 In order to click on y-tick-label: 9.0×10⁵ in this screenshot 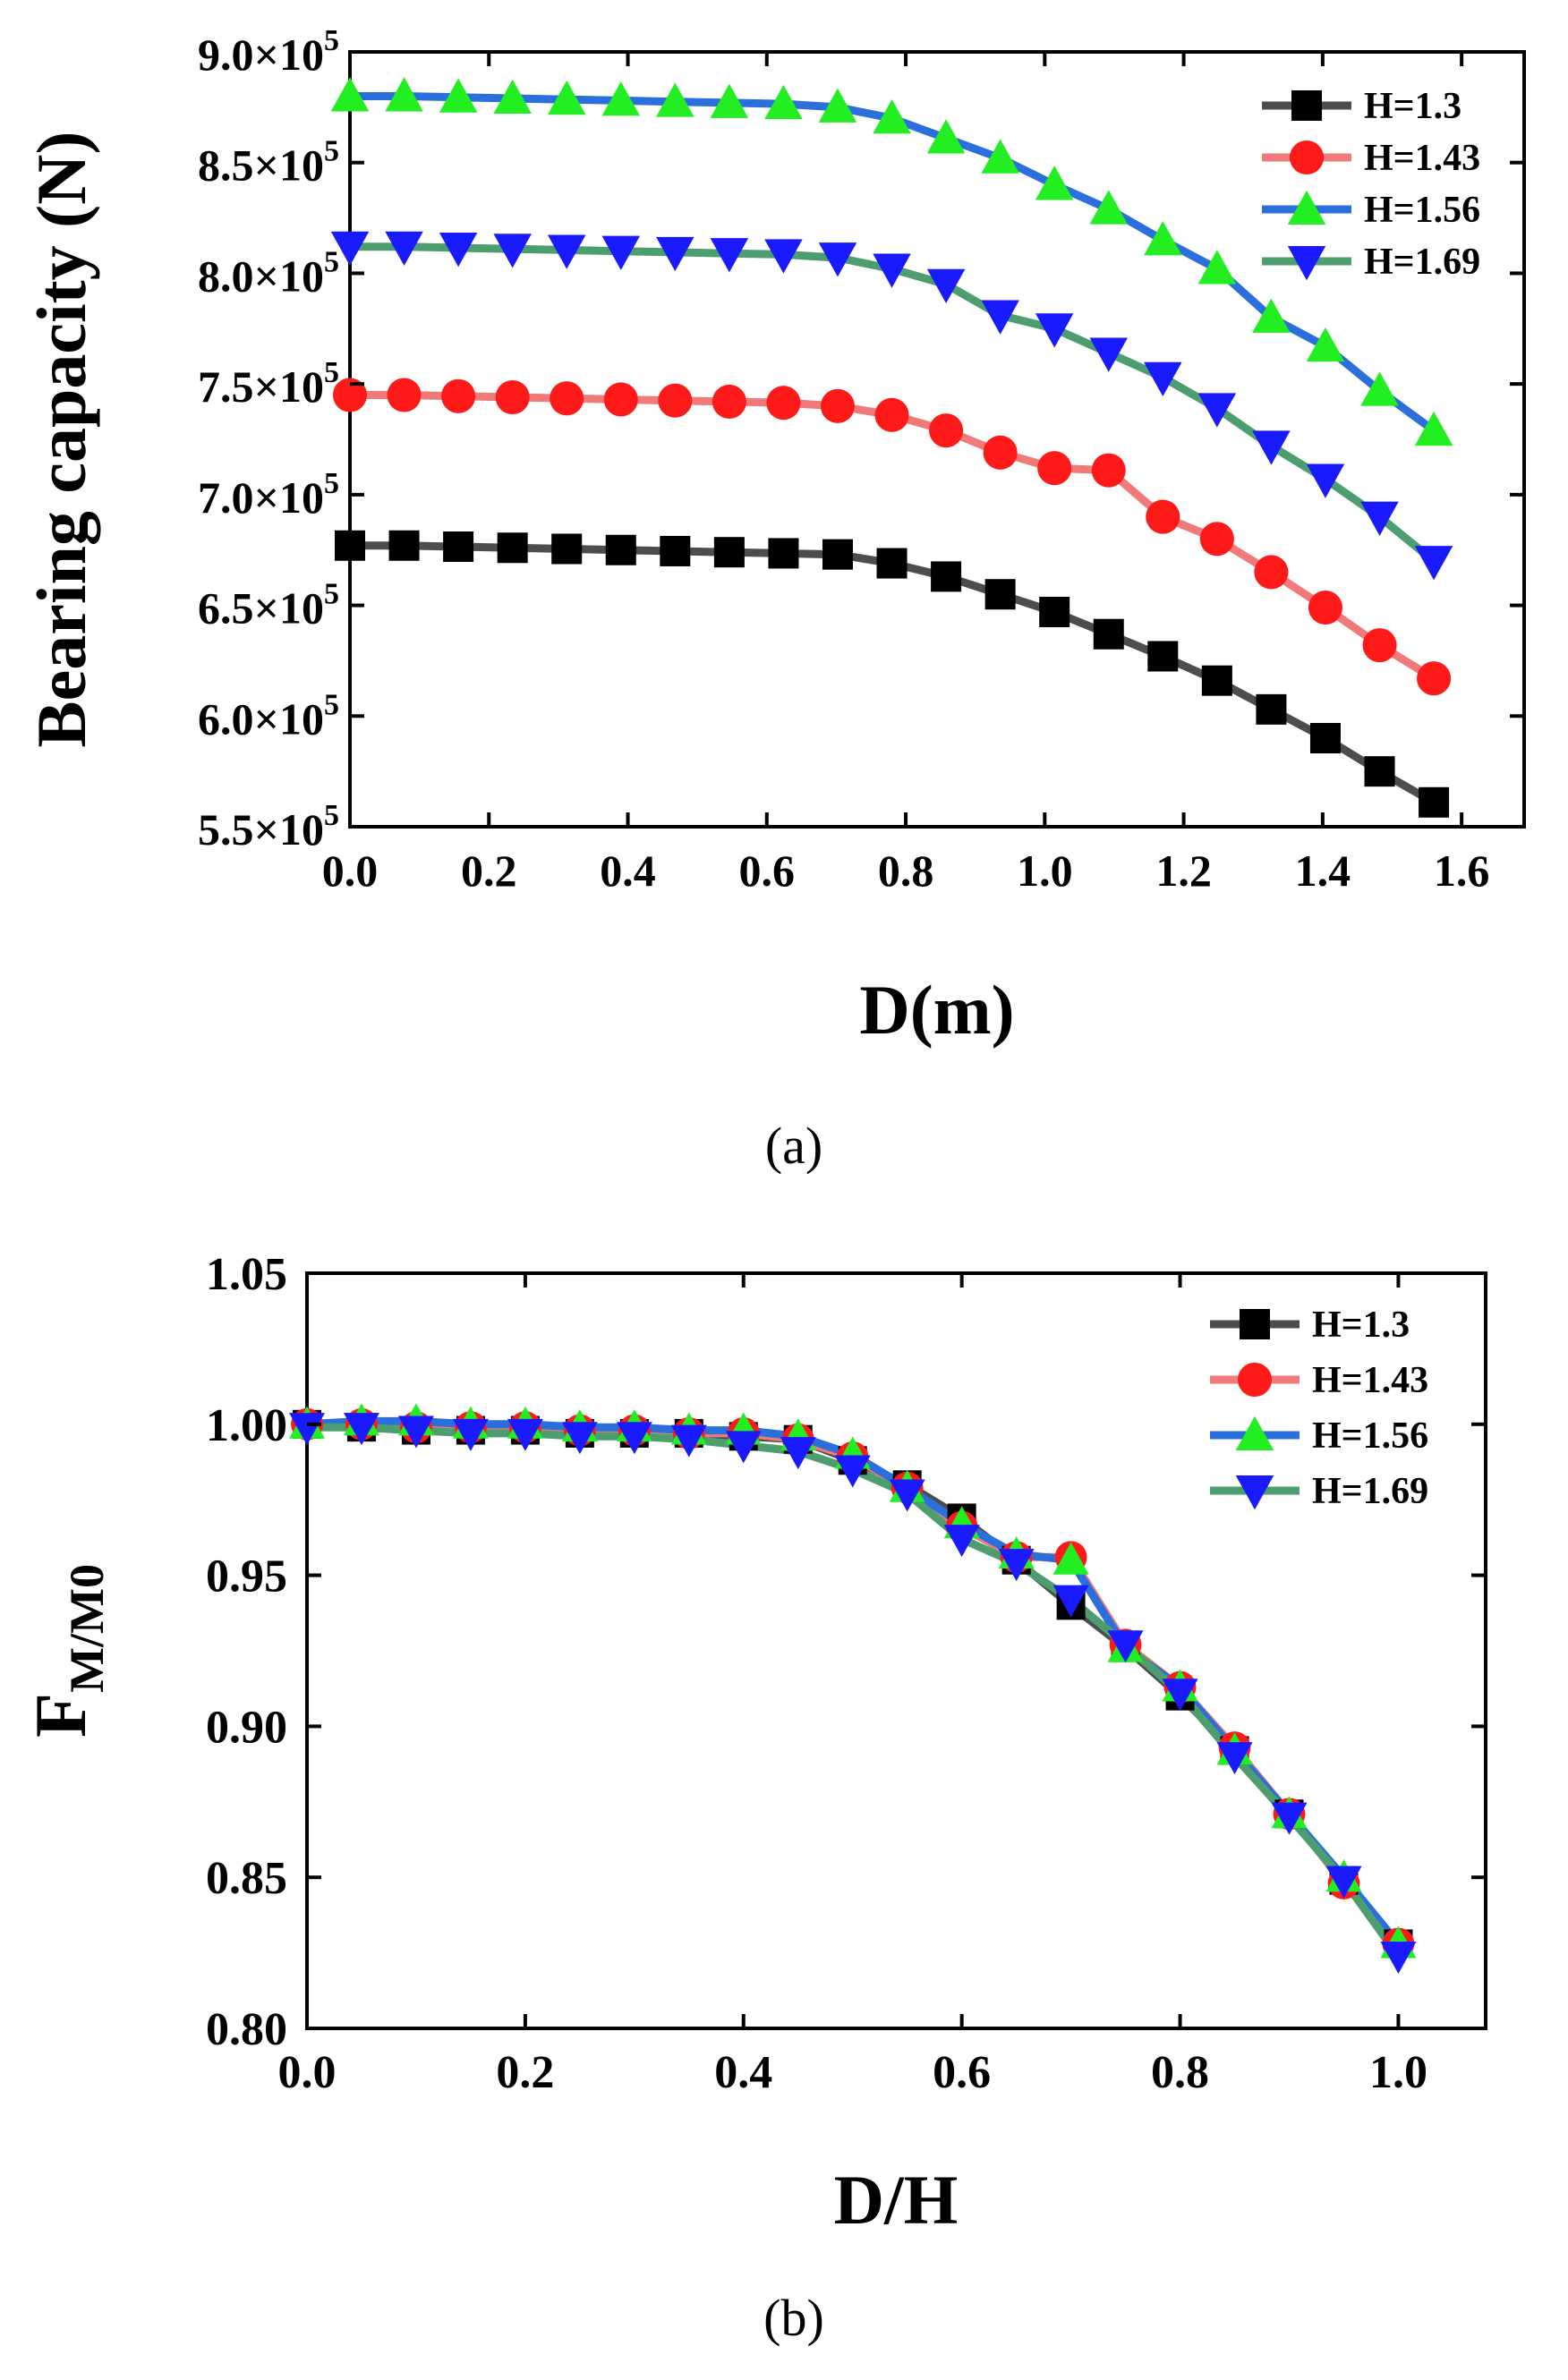, I will do `click(268, 52)`.